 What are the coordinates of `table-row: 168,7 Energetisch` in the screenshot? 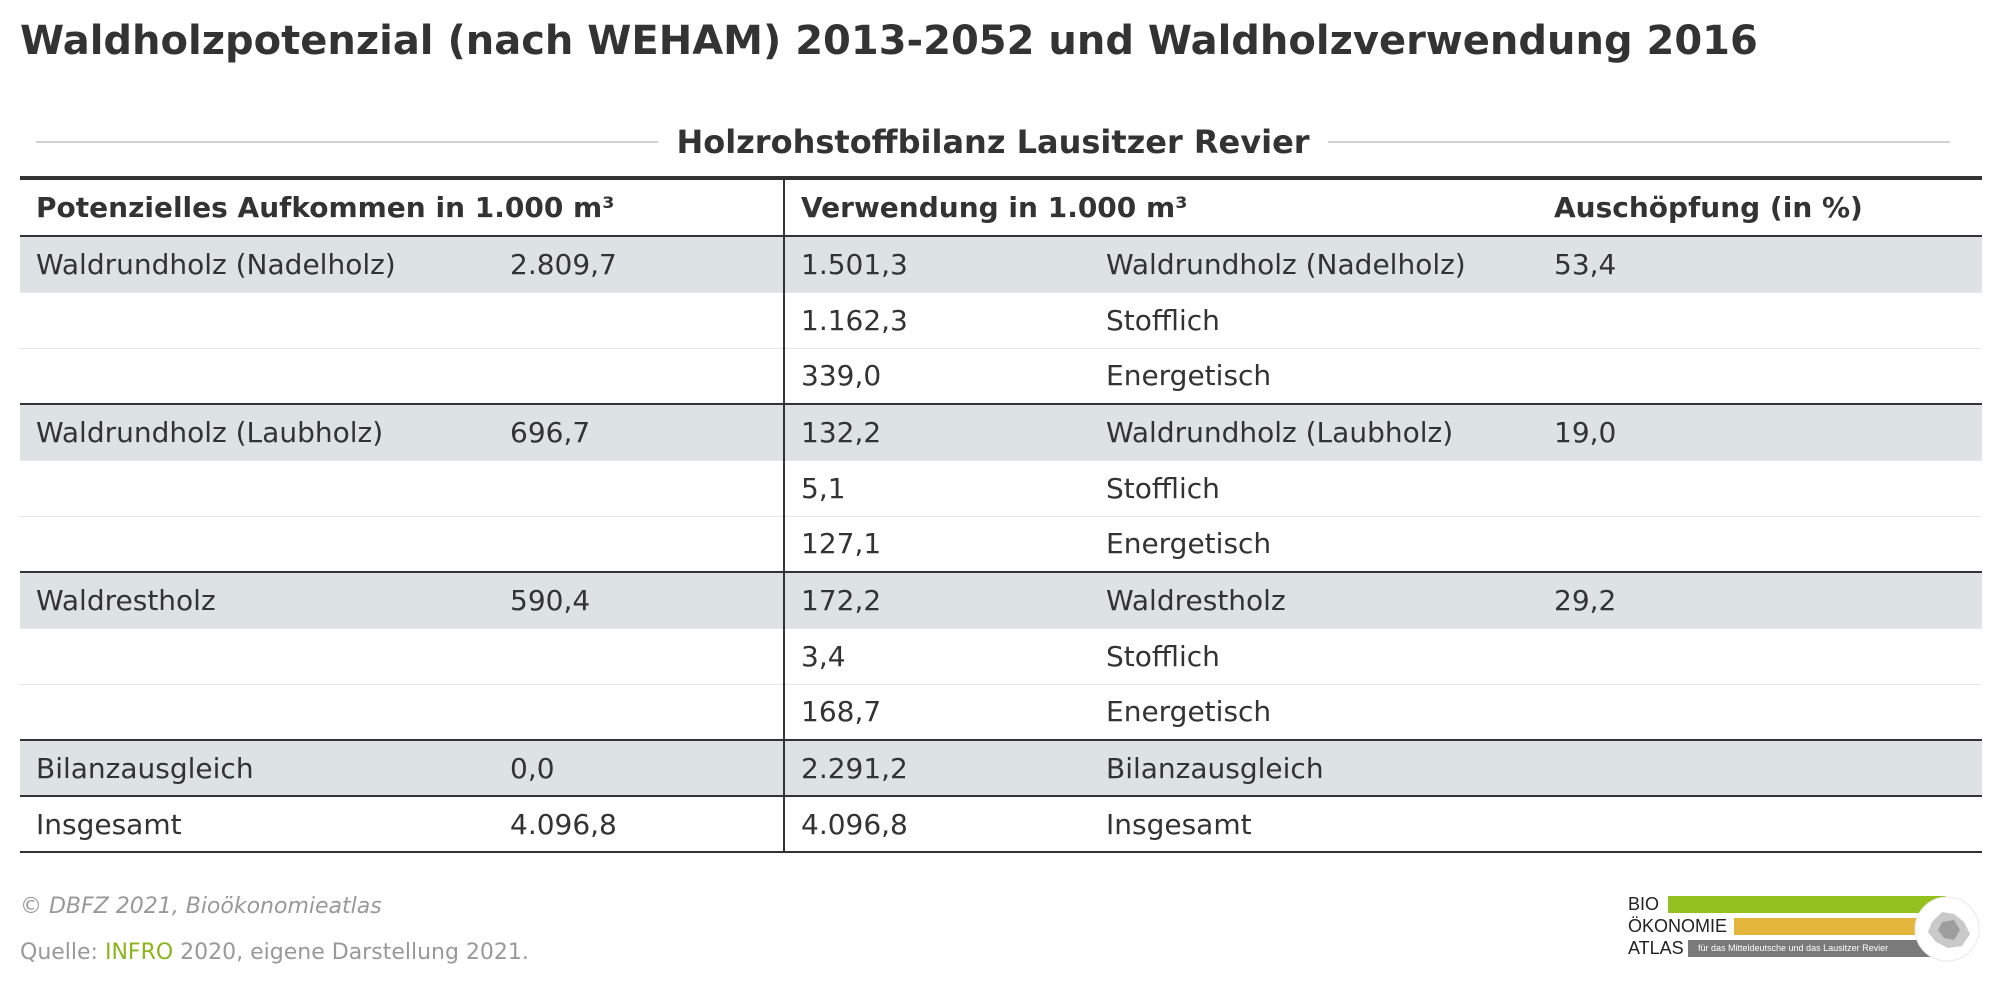 It's located at (1001, 711).